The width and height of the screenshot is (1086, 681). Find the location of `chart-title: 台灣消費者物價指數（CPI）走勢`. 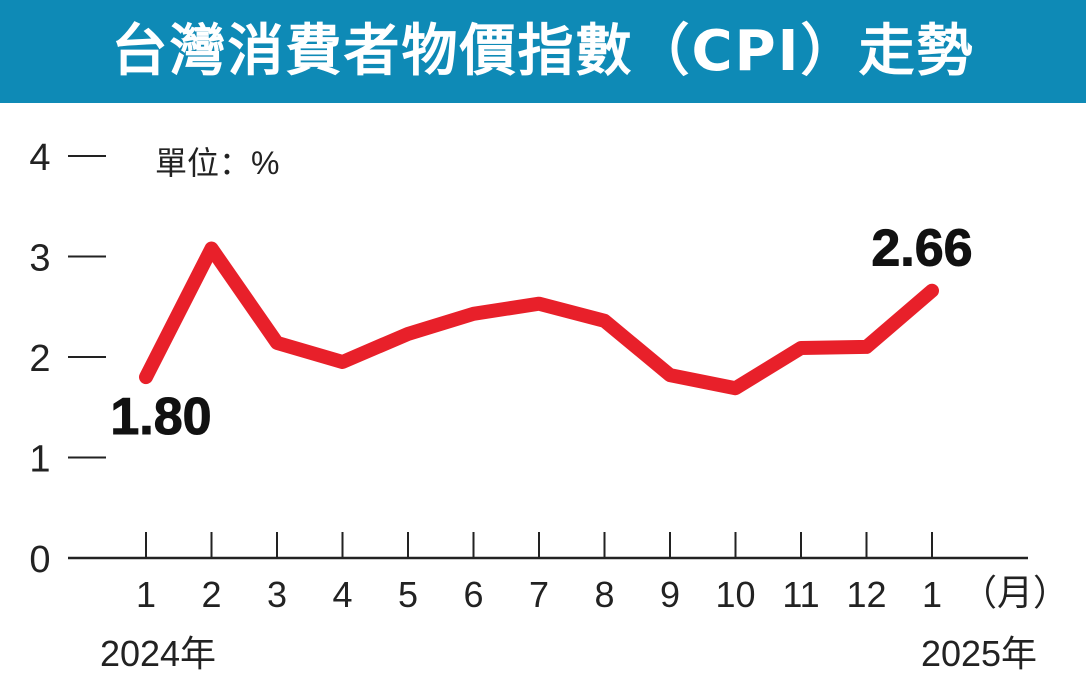

chart-title: 台灣消費者物價指數（CPI）走勢 is located at coordinates (543, 51).